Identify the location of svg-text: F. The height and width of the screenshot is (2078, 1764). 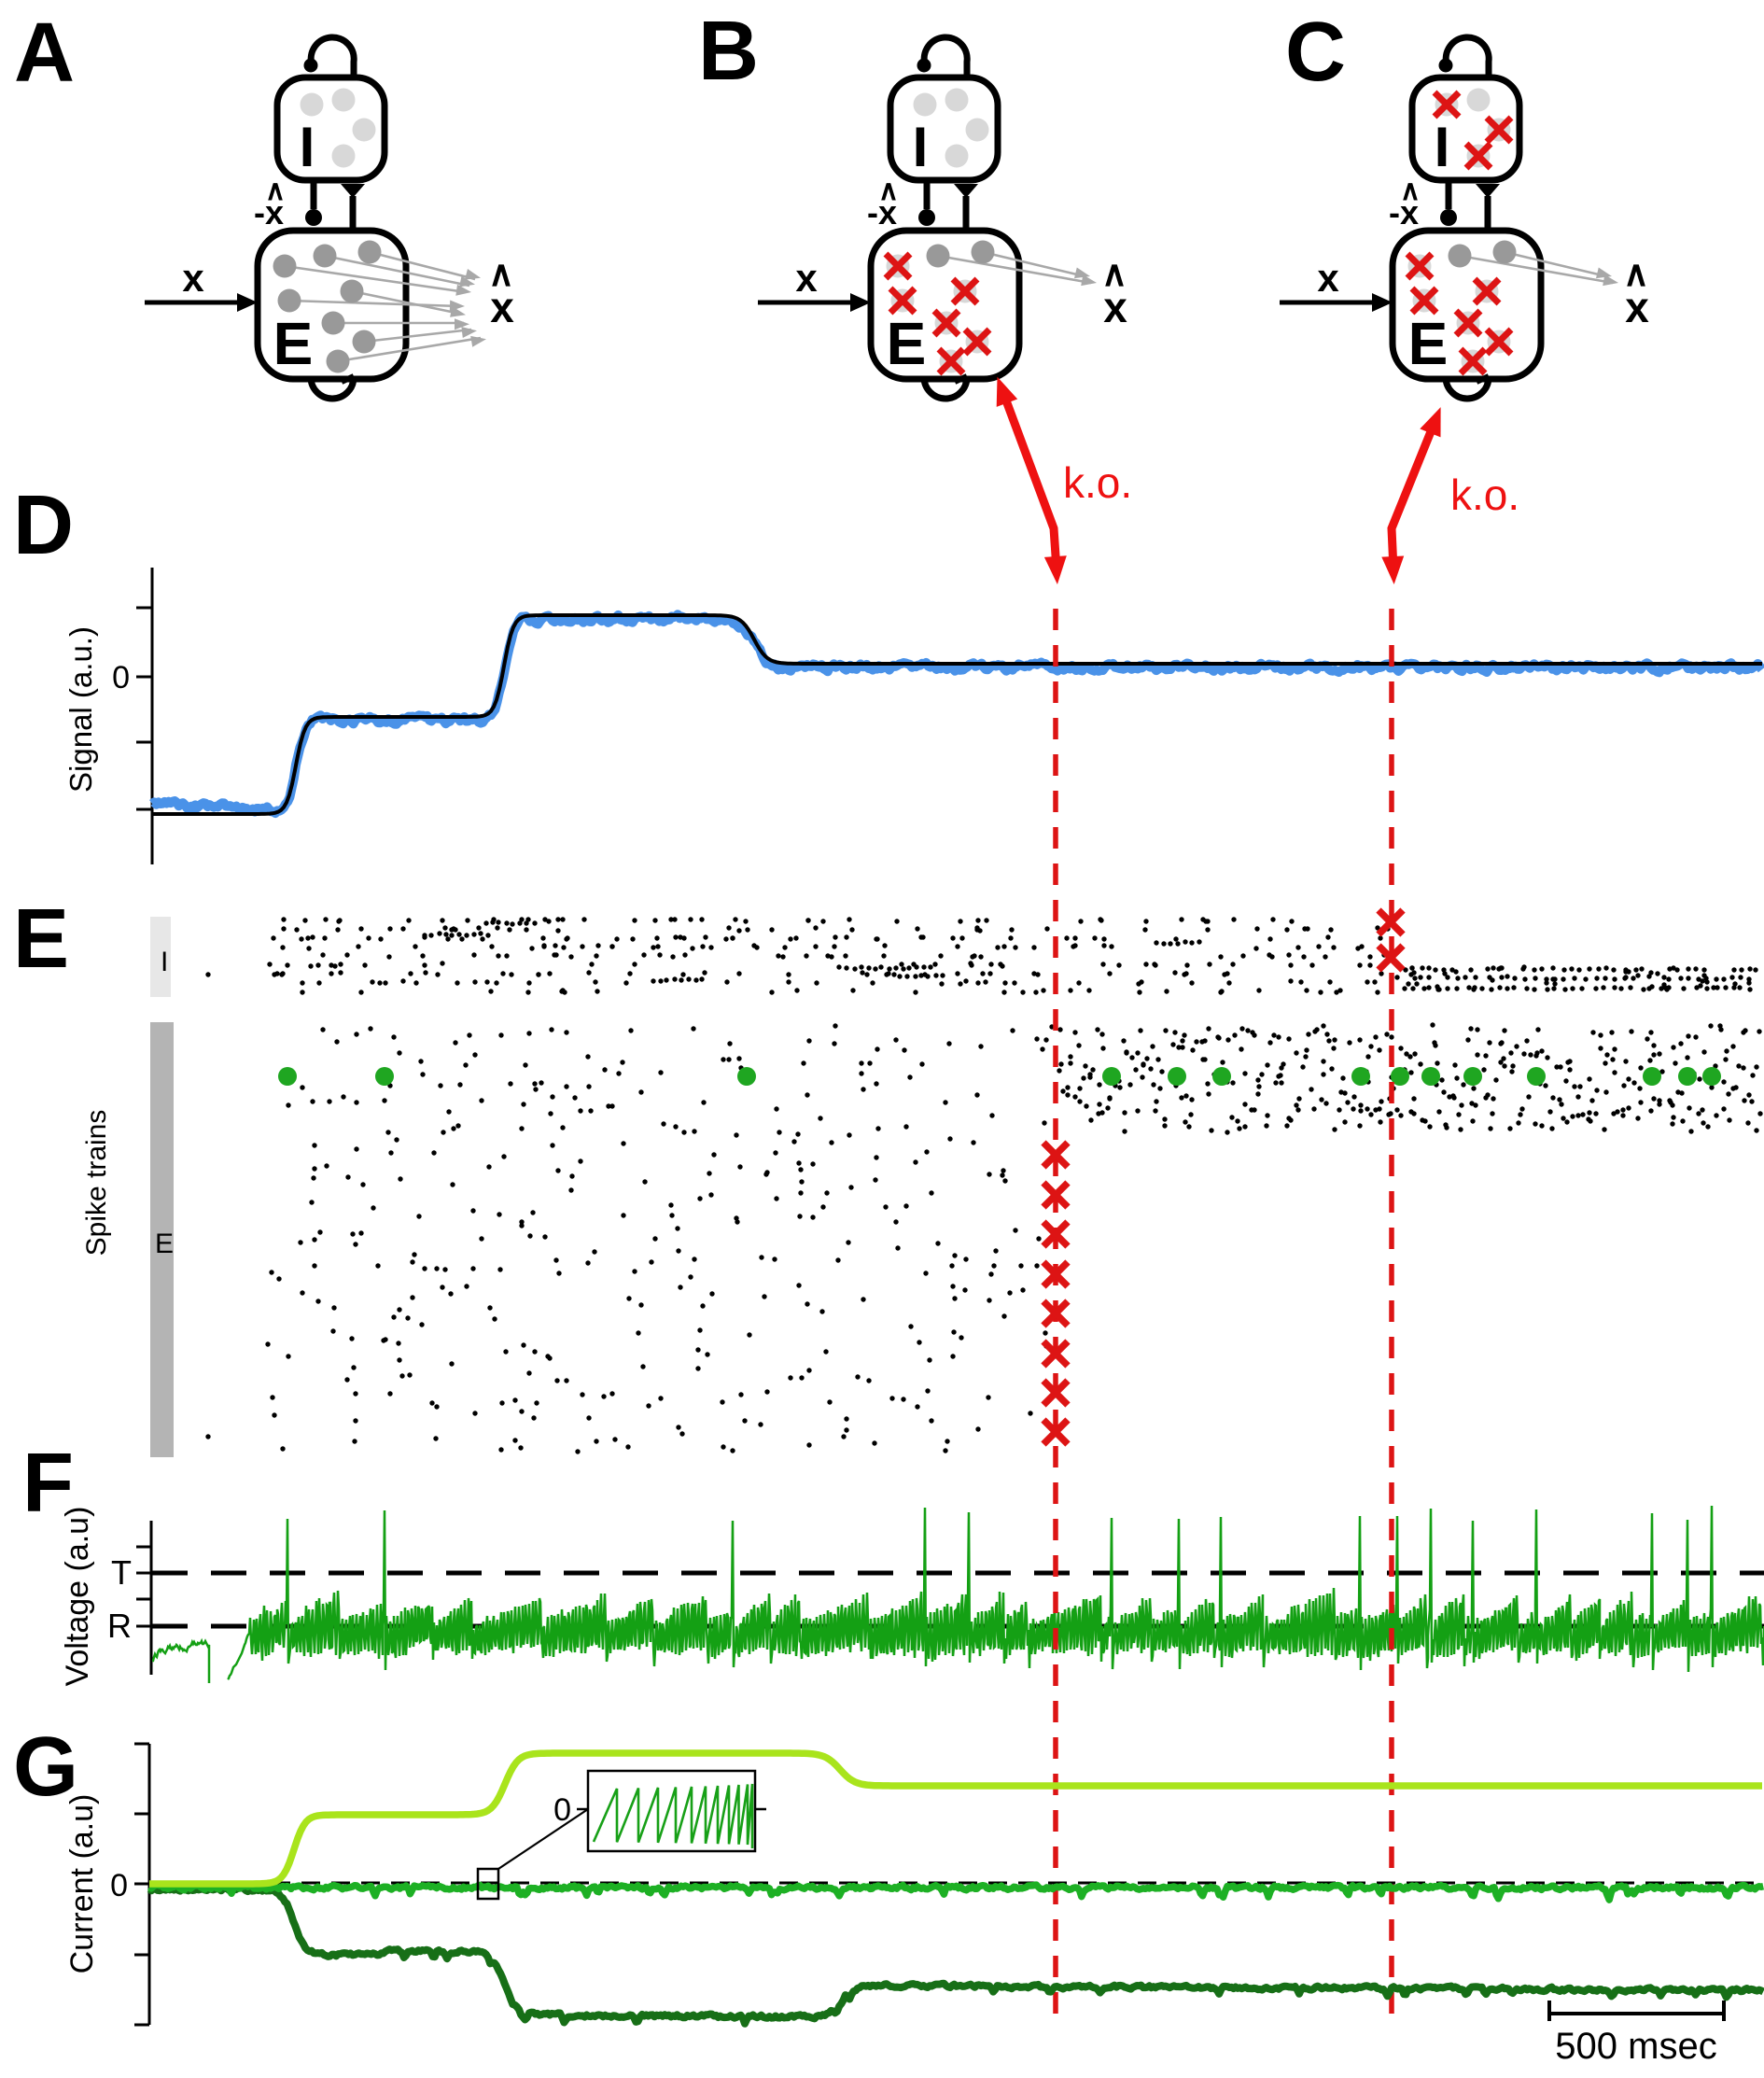
(48, 1483).